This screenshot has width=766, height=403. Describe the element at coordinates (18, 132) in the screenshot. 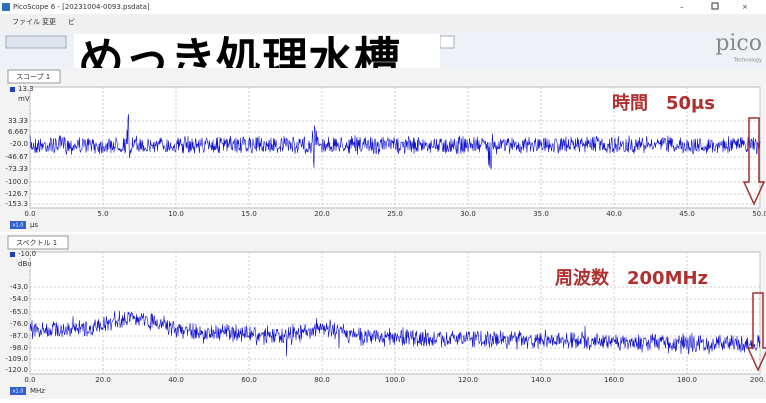

I see `y-tick-label: 6.667` at that location.